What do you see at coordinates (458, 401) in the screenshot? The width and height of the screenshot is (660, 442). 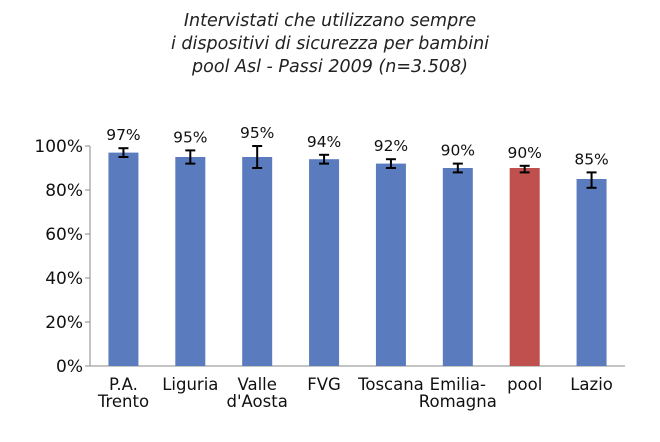 I see `category-label: Romagna` at bounding box center [458, 401].